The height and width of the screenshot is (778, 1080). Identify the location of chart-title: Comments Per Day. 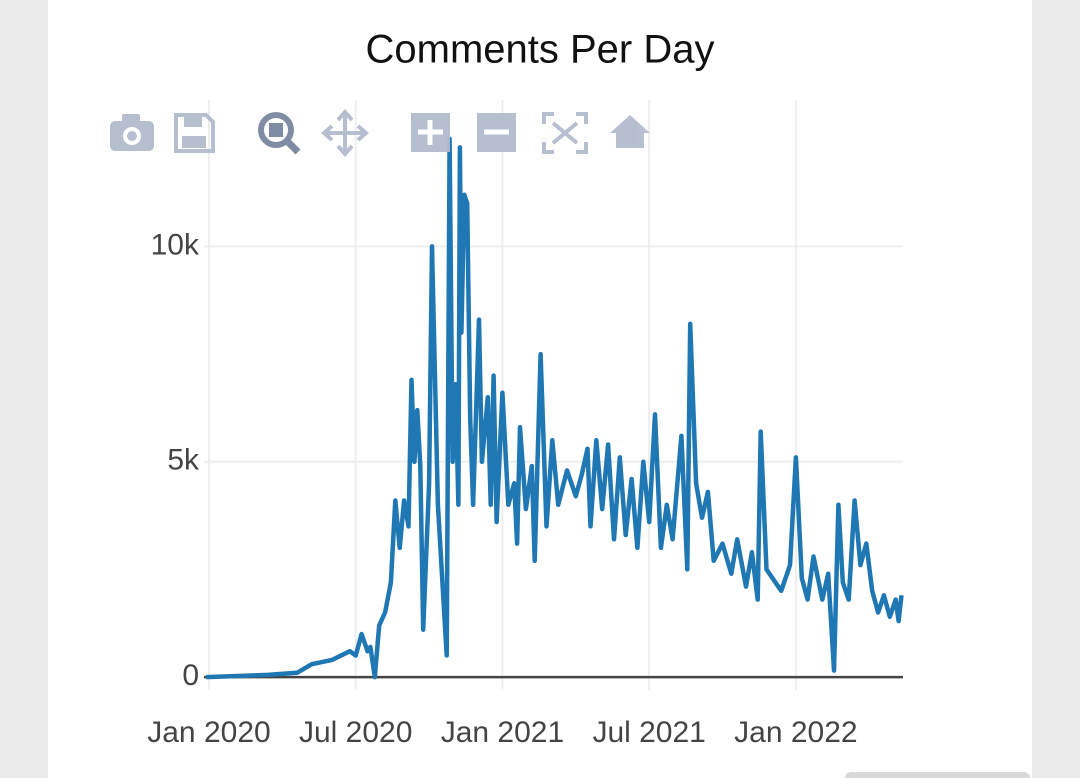
(540, 50).